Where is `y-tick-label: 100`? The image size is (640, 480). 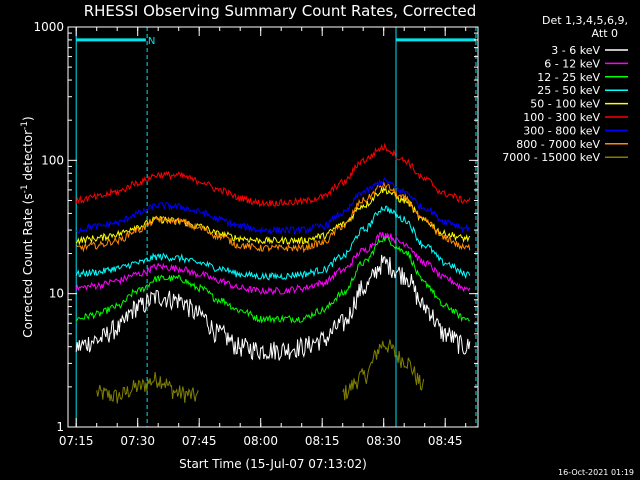
y-tick-label: 100 is located at coordinates (52, 160).